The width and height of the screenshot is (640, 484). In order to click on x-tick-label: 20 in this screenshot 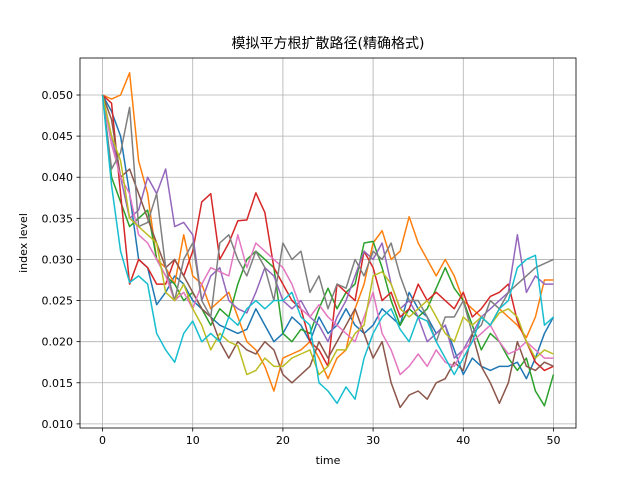, I will do `click(283, 440)`.